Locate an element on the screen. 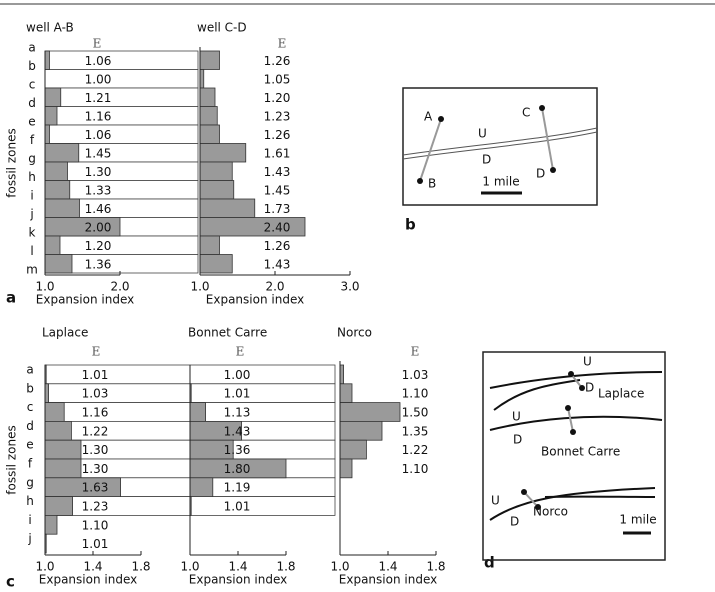 This screenshot has width=715, height=592. value-label: 1.20 is located at coordinates (98, 246).